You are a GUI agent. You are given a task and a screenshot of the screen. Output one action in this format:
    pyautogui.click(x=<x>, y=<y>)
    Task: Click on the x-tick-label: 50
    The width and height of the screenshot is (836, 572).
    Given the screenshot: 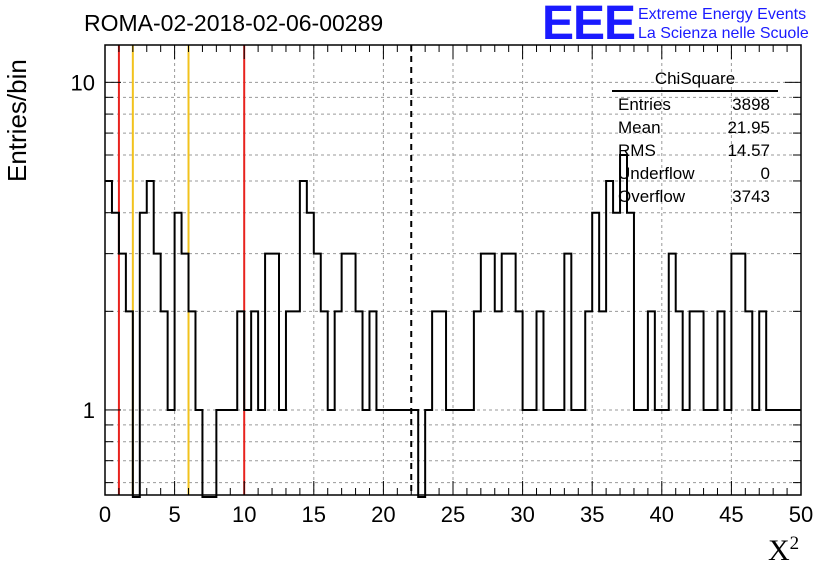 What is the action you would take?
    pyautogui.click(x=801, y=514)
    